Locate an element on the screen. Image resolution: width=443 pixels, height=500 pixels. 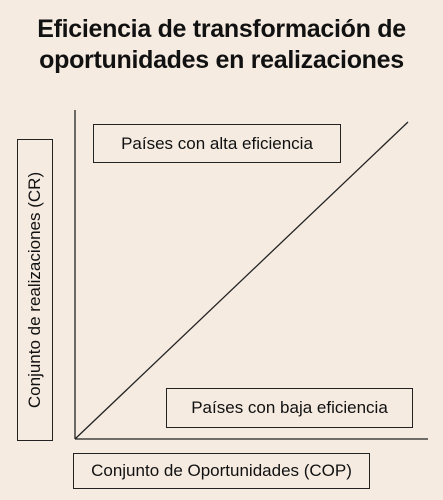
y-axis-label-box: Conjunto de realizaciones (CR) is located at coordinates (35, 290).